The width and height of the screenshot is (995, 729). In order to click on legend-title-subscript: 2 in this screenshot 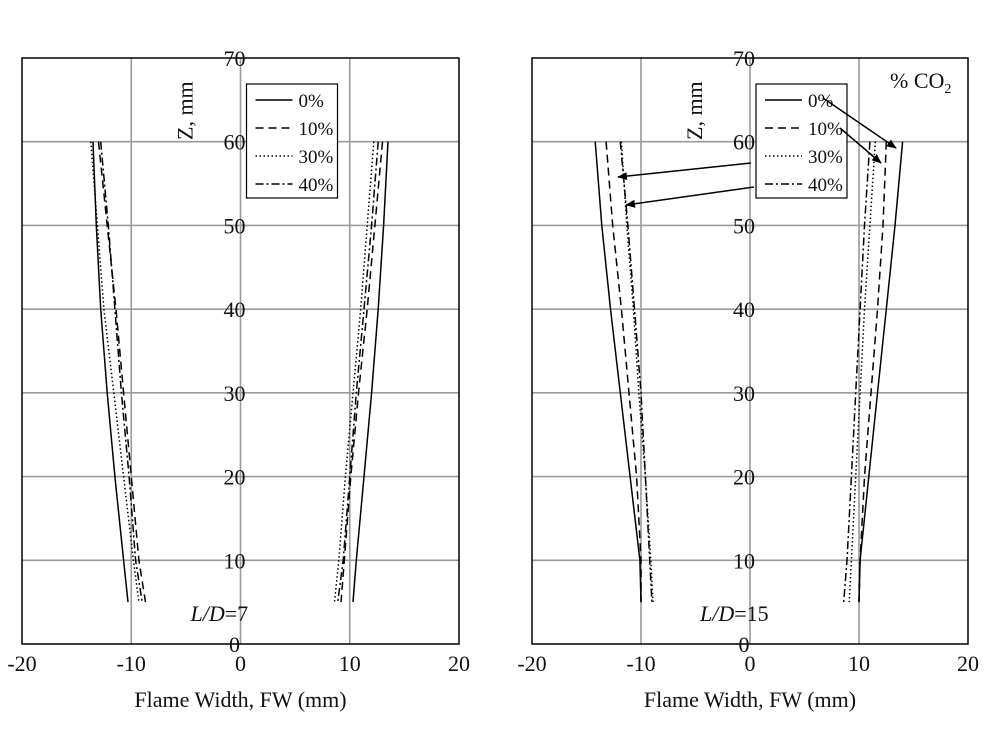, I will do `click(947, 89)`.